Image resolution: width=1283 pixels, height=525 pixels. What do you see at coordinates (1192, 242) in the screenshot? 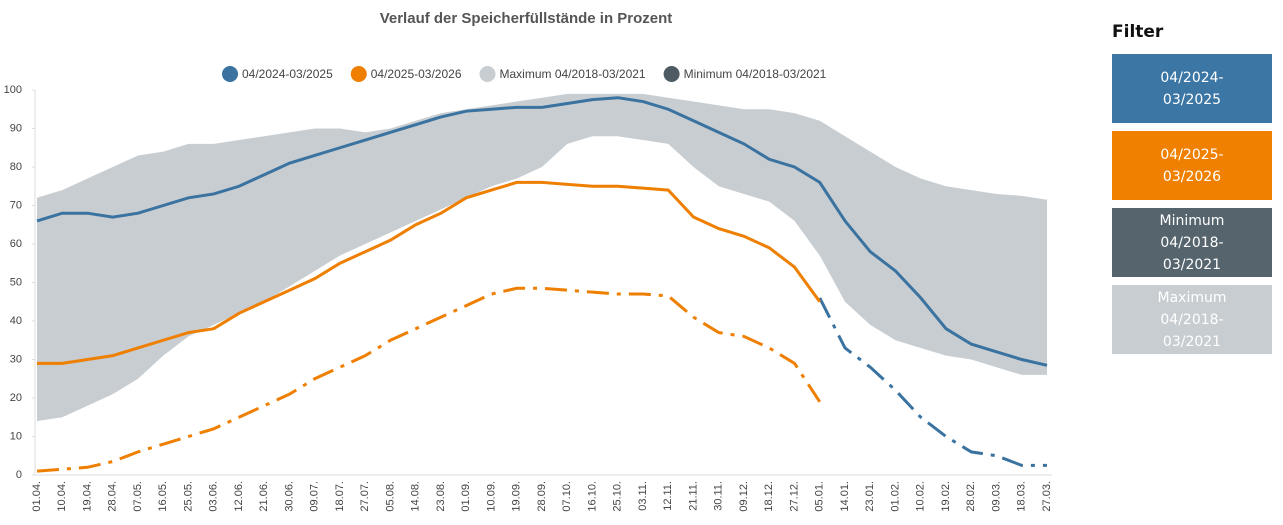
I see `filter-button: Minimum 04/2018-03/2021` at bounding box center [1192, 242].